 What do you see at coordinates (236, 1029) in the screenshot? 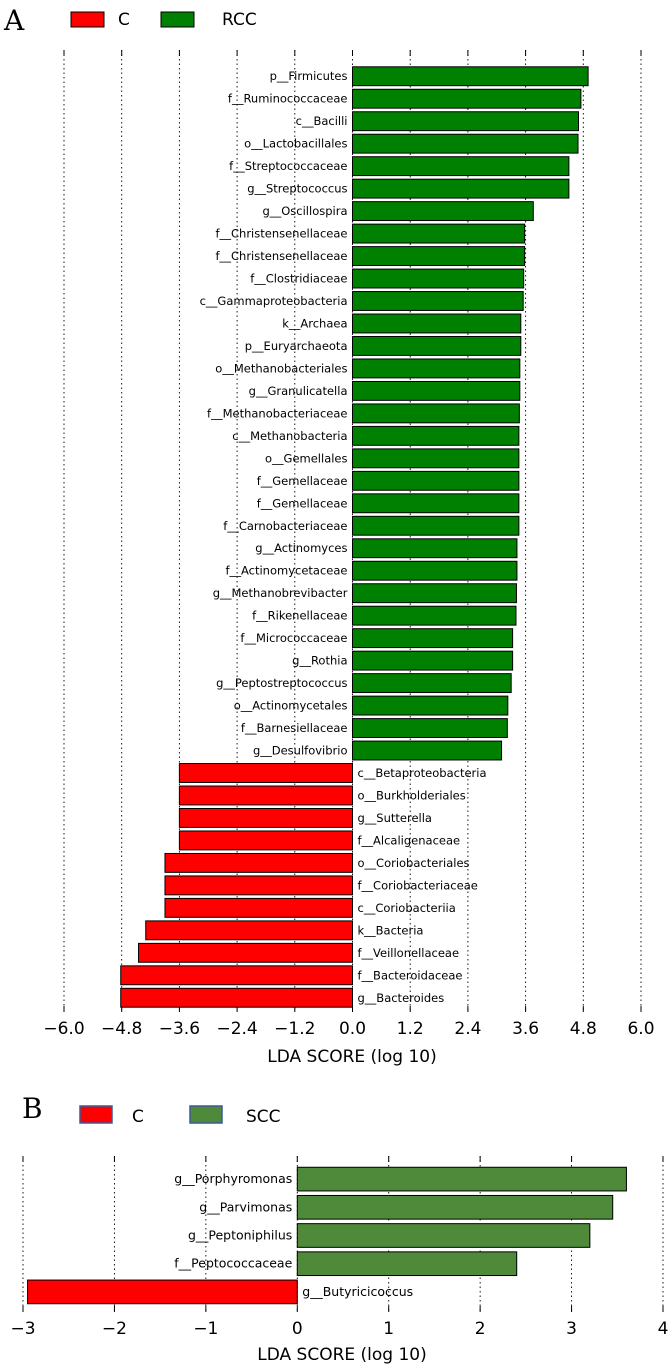
I see `x-tick-label: −2.4` at bounding box center [236, 1029].